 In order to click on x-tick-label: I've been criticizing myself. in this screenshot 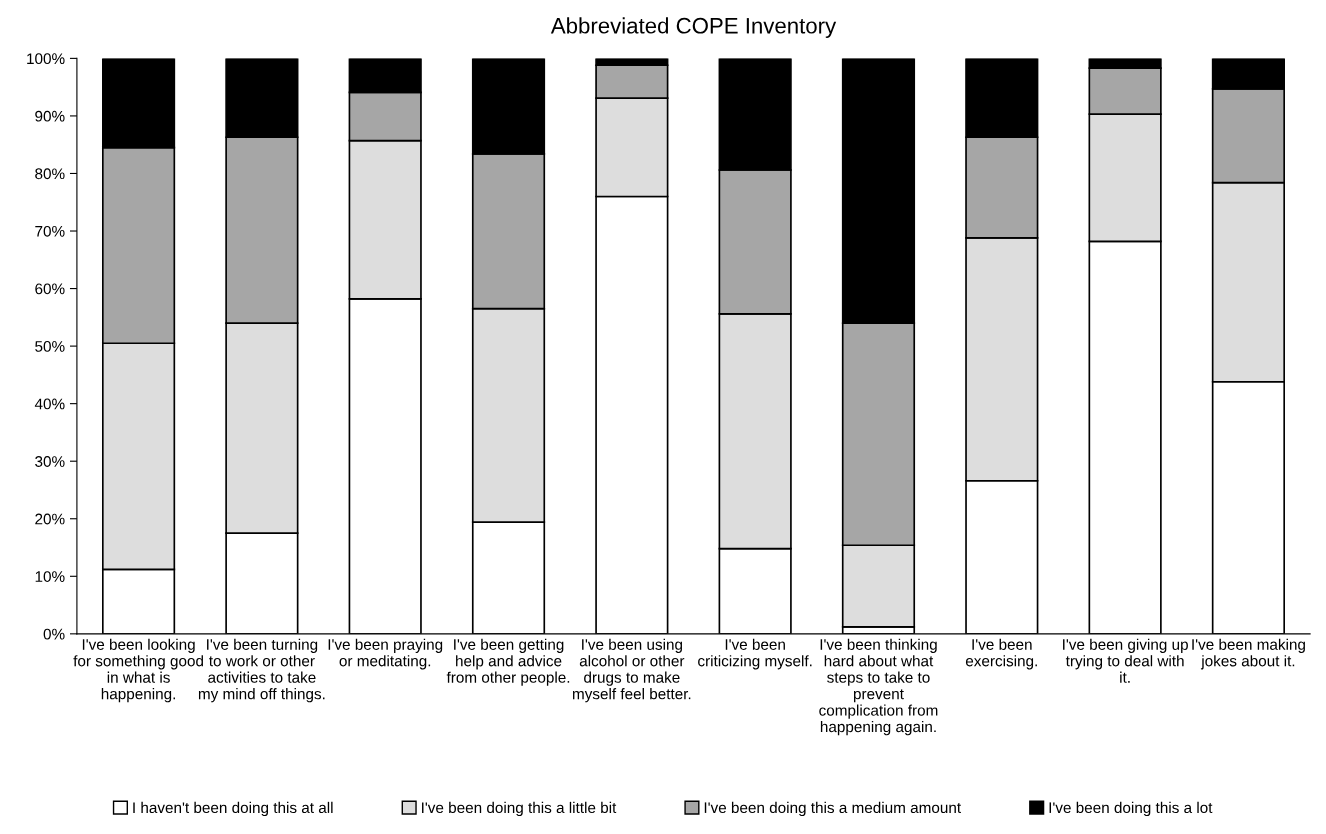, I will do `click(755, 654)`.